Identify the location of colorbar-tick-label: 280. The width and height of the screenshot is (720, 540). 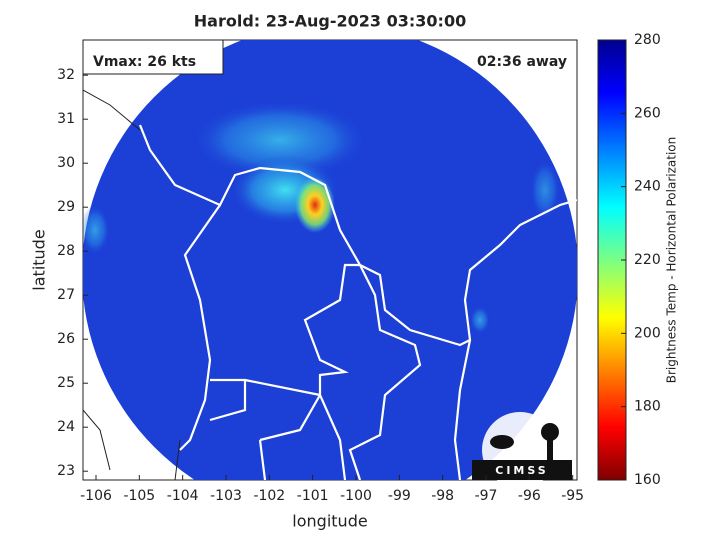
(647, 40).